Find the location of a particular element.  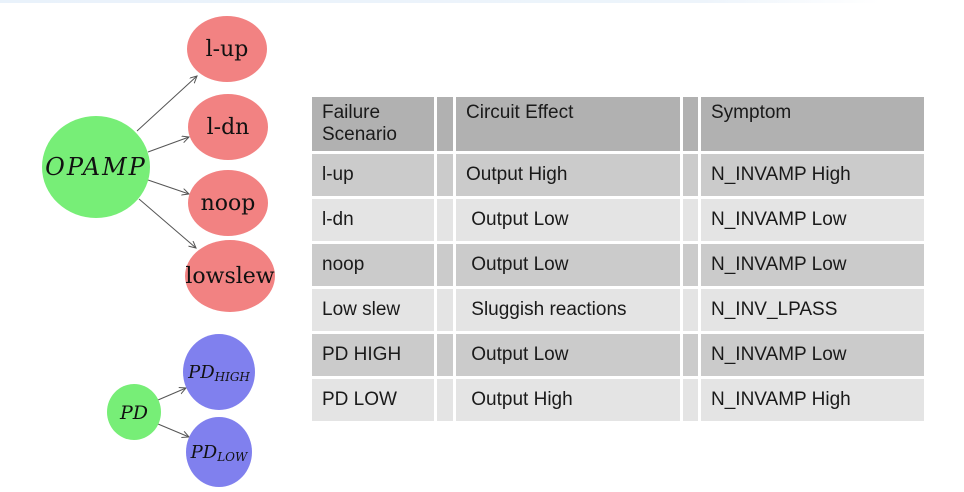

node-lup is located at coordinates (227, 49).